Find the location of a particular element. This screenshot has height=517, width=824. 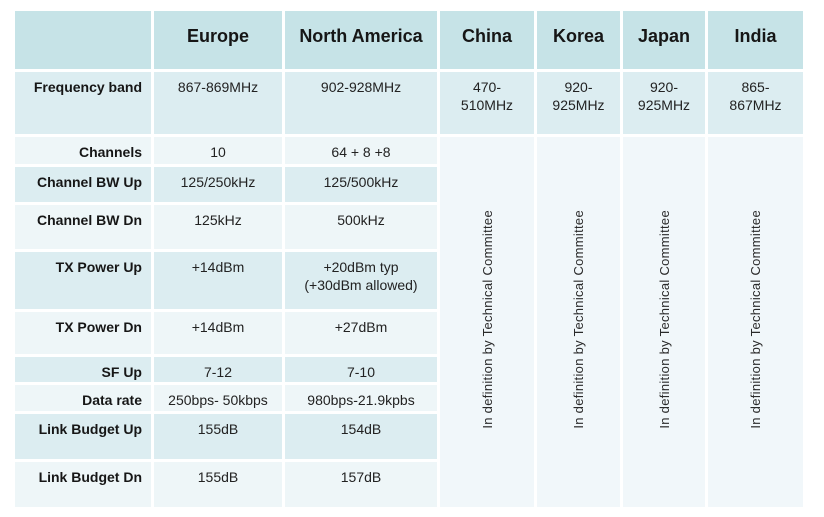

pending-cell-korea: In definition by Technical Committee is located at coordinates (578, 322).